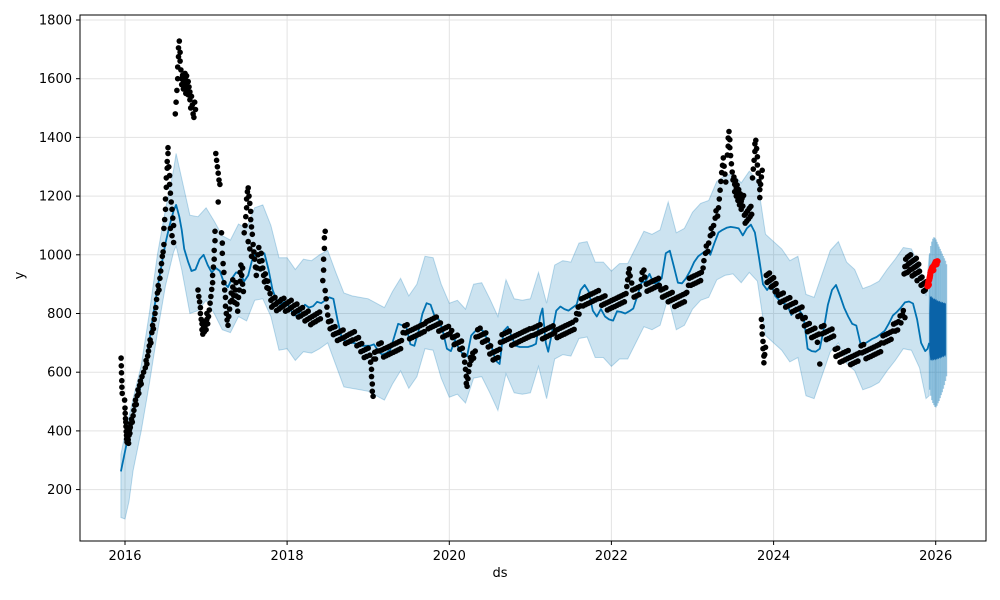 The image size is (1000, 600). Describe the element at coordinates (611, 556) in the screenshot. I see `svg-text: 2022` at that location.